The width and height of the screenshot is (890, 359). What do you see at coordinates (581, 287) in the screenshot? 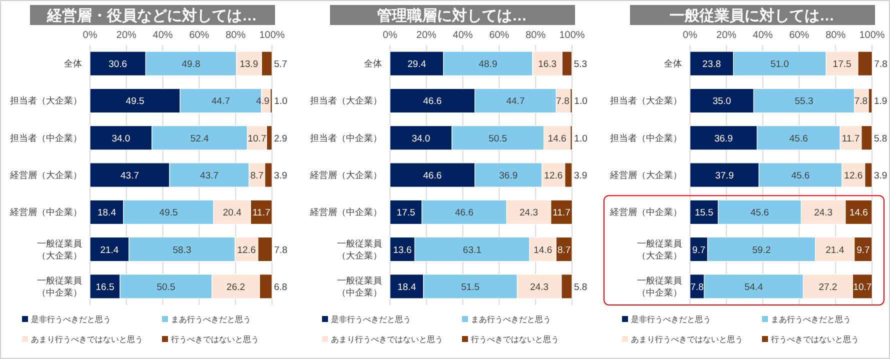
I see `data-label: 5.8` at bounding box center [581, 287].